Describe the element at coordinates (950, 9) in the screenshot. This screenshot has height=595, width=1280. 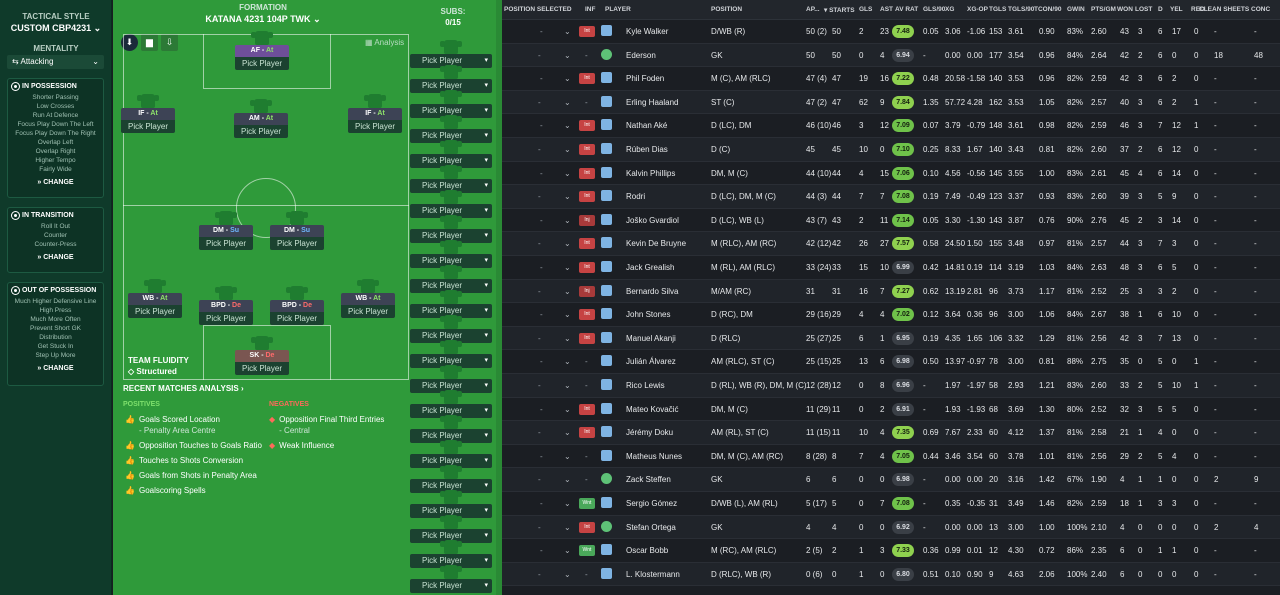
I see `column-header: XG` at that location.